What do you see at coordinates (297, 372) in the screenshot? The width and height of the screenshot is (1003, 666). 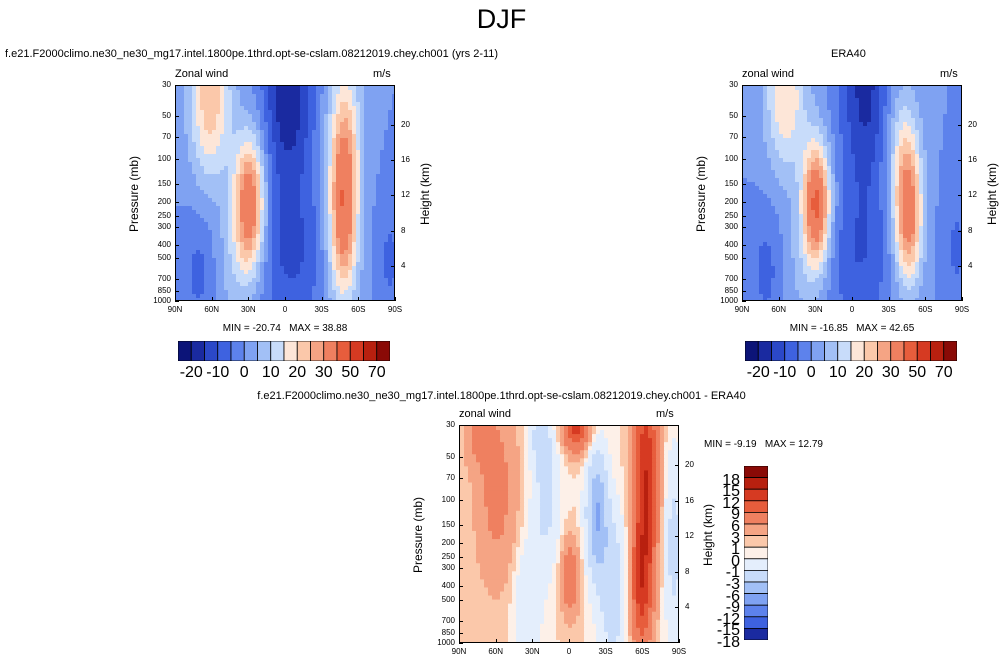 I see `colorbar-label: 20` at bounding box center [297, 372].